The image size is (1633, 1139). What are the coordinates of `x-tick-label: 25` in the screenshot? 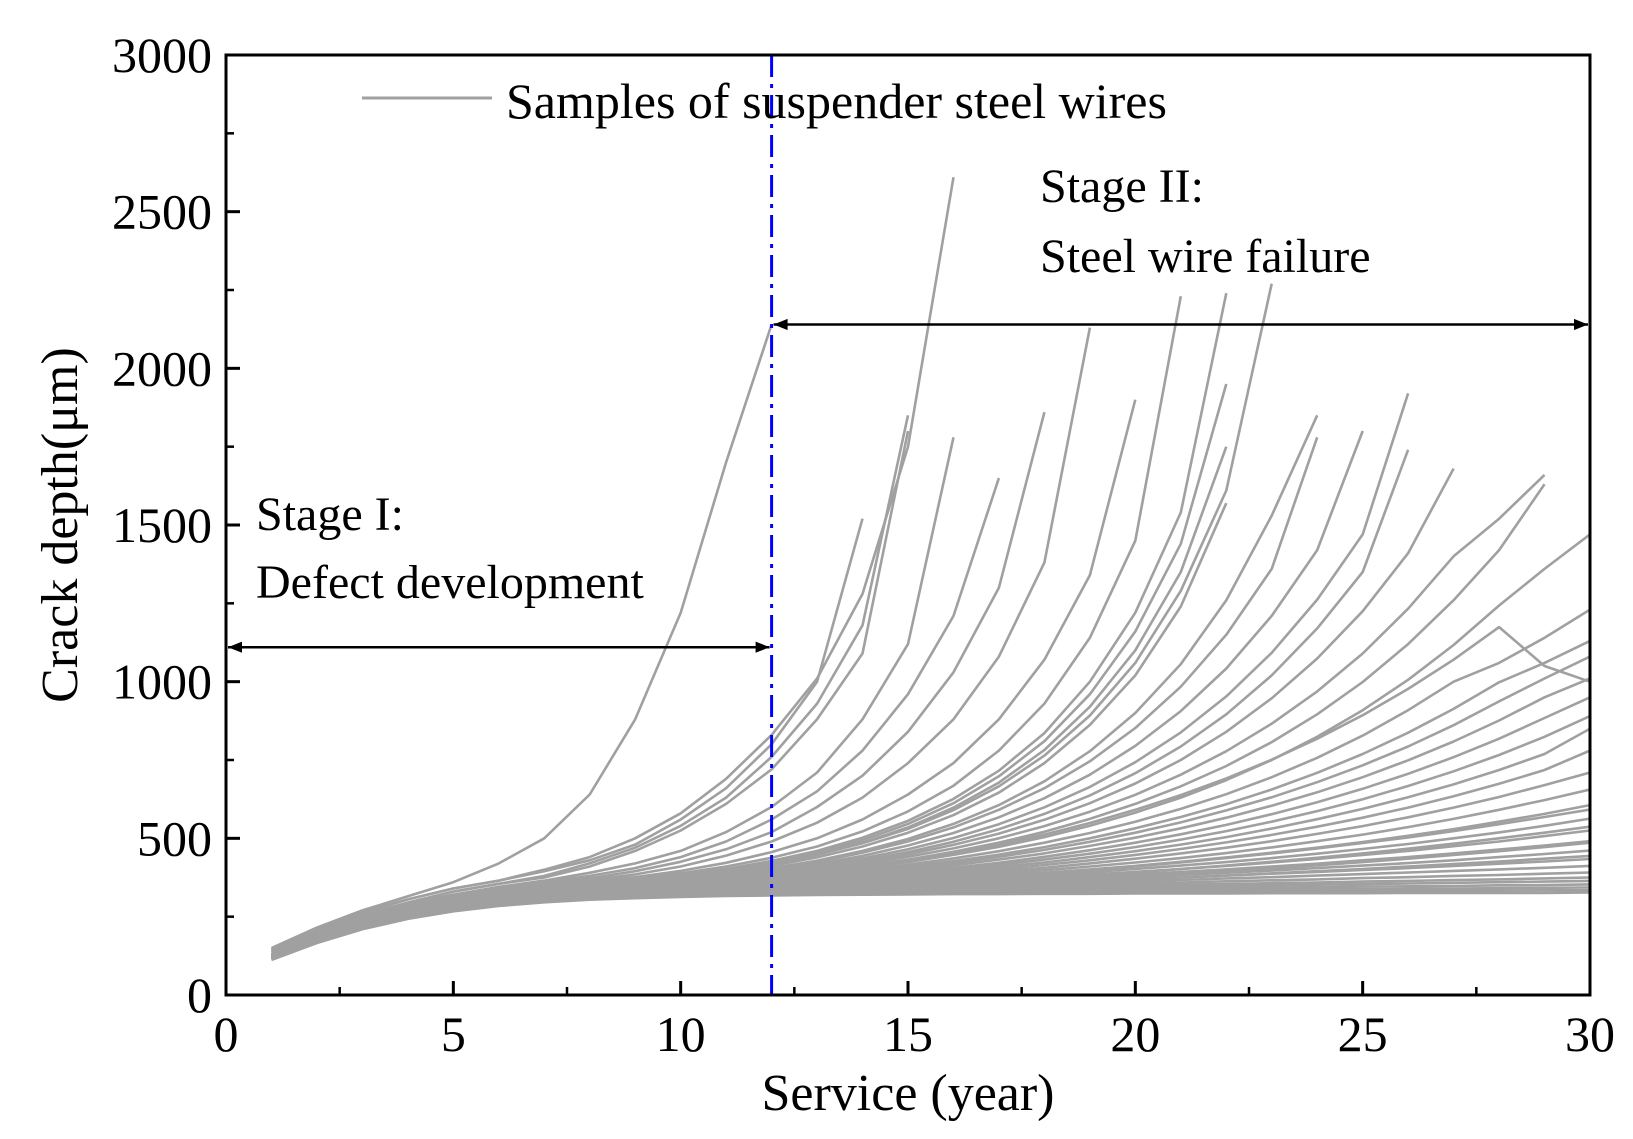 It's located at (1363, 1034).